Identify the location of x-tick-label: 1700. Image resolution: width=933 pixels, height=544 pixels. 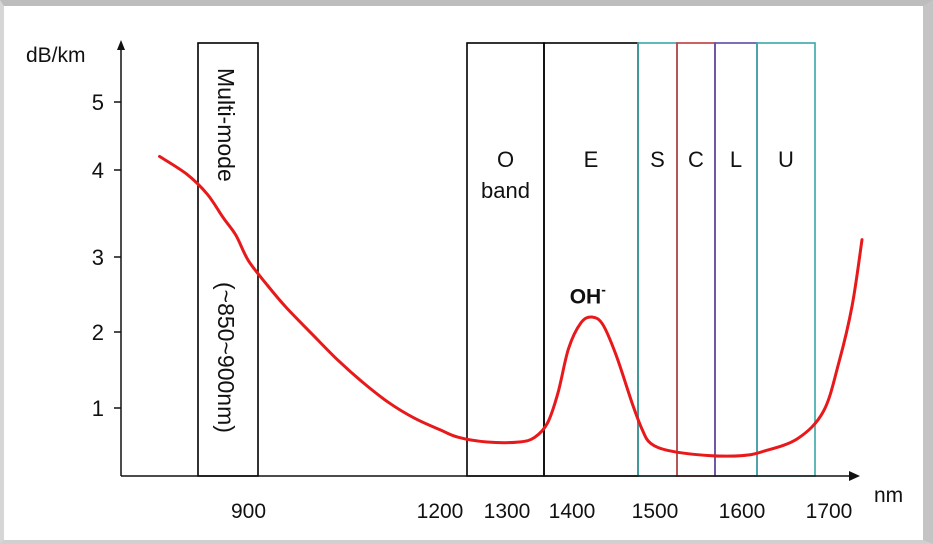
(829, 511).